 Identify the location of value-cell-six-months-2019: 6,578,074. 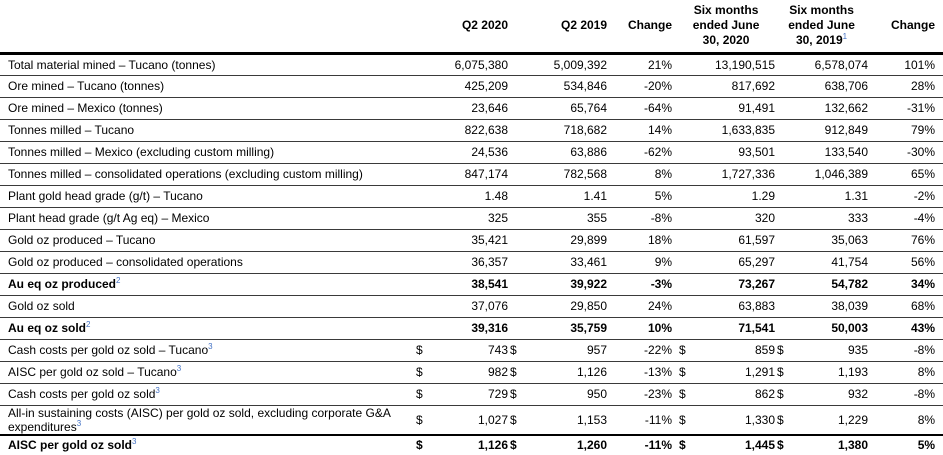
(841, 64).